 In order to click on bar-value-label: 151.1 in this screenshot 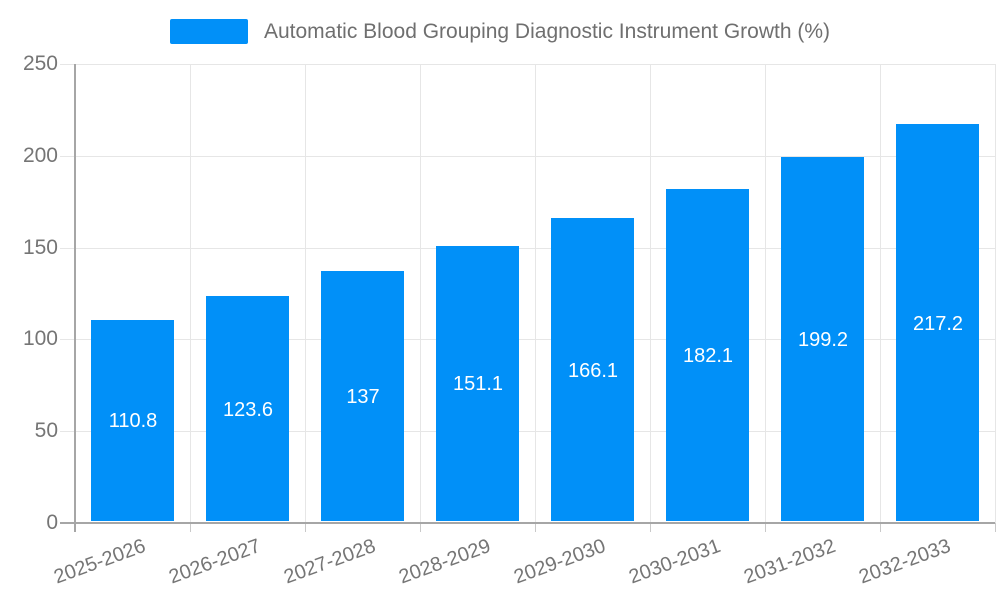, I will do `click(478, 384)`.